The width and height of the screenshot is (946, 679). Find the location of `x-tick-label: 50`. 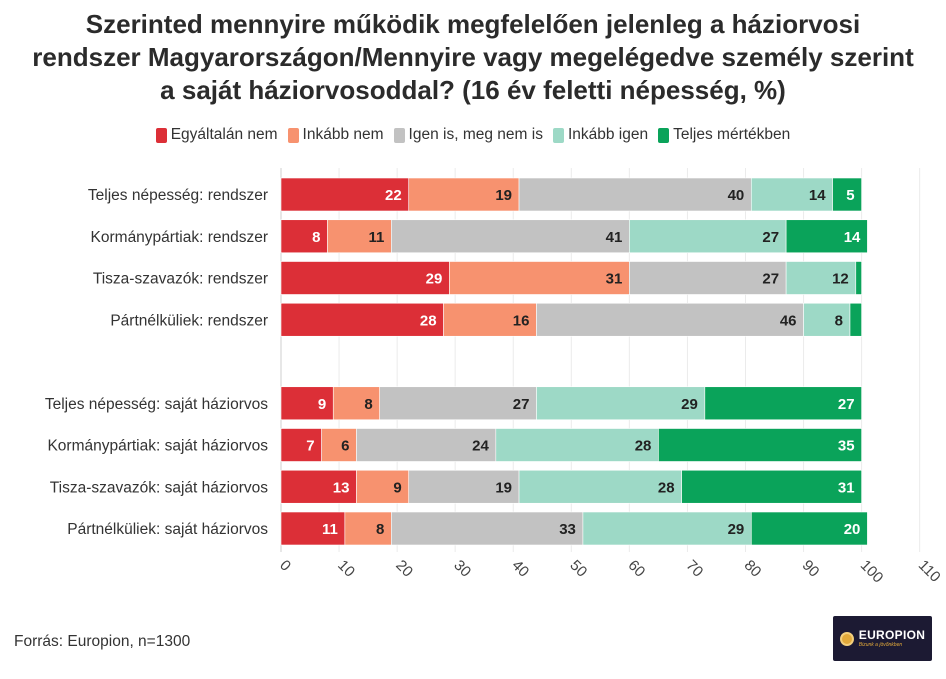

x-tick-label: 50 is located at coordinates (578, 569).